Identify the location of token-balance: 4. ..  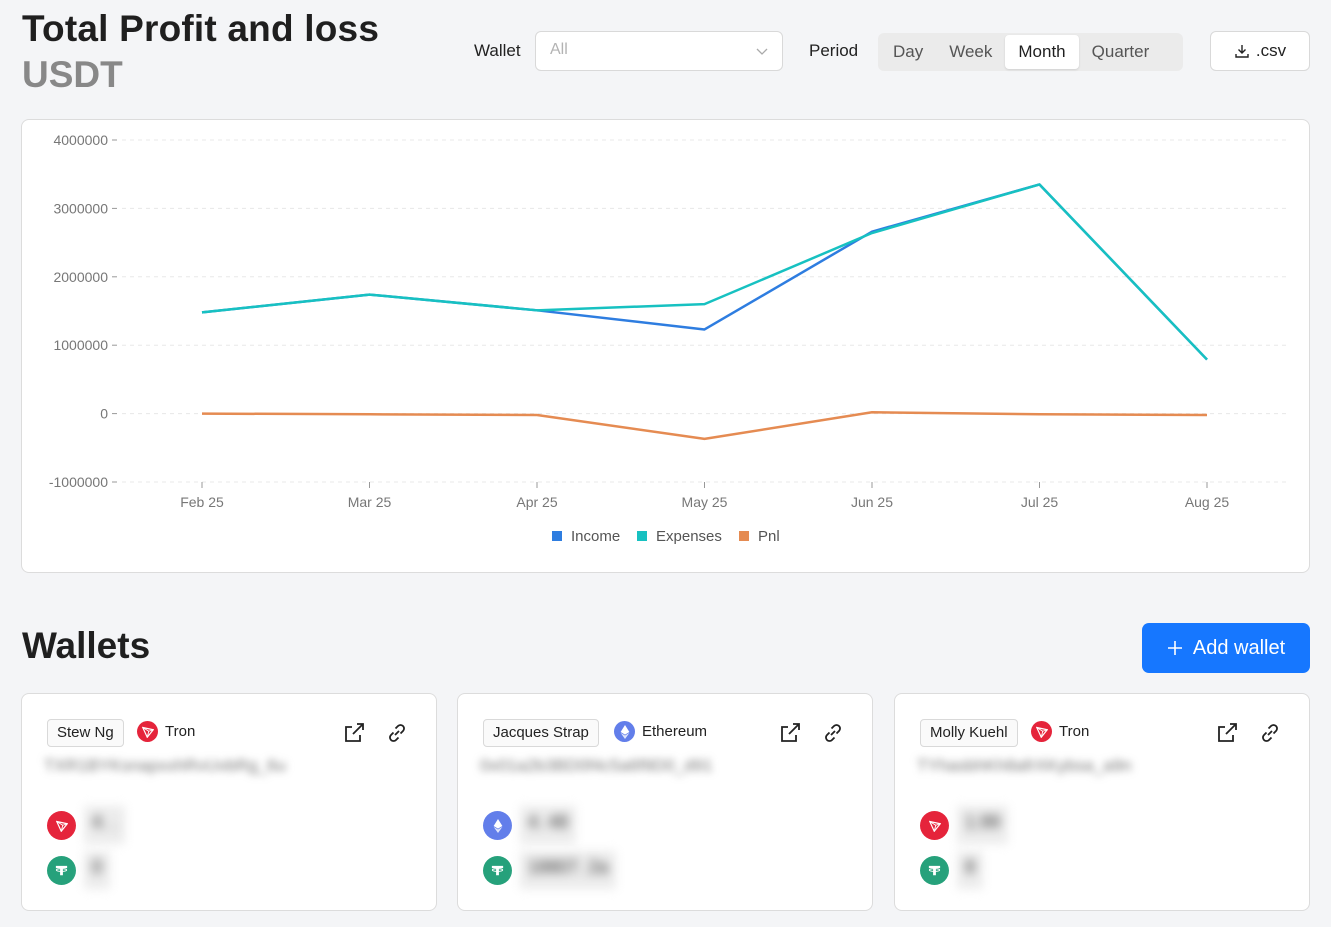
(105, 825).